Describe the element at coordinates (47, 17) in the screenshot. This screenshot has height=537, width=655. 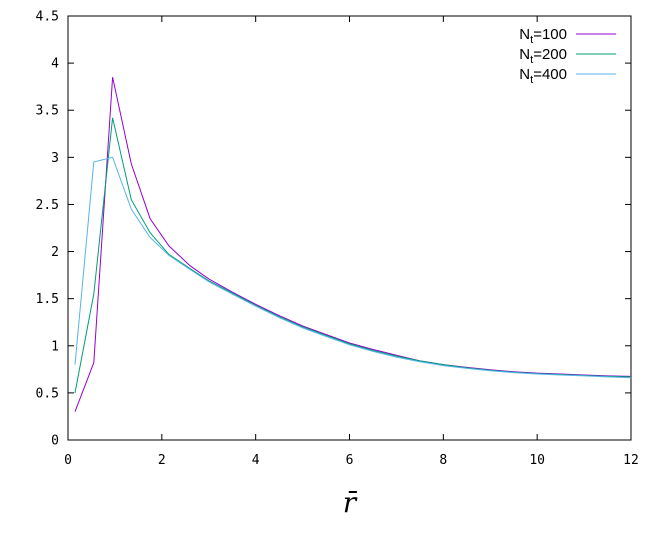
I see `y-tick-label: 4.5` at that location.